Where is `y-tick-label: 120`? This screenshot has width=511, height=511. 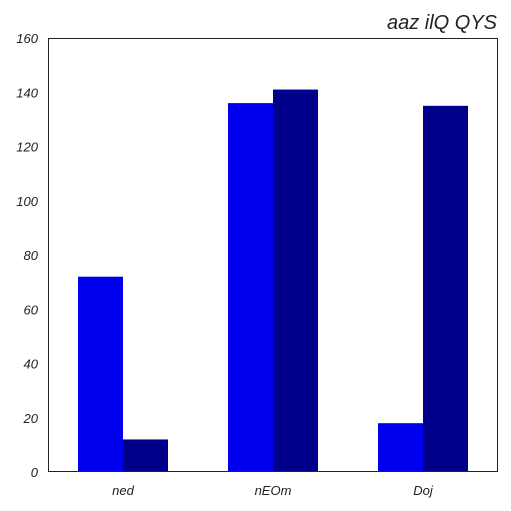
y-tick-label: 120 is located at coordinates (27, 147).